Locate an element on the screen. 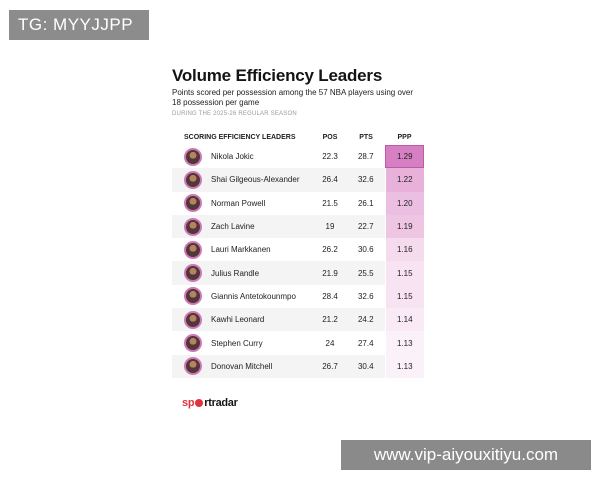 The width and height of the screenshot is (600, 480). table-row: Zach Lavine 19 22.7 1.19 is located at coordinates (298, 226).